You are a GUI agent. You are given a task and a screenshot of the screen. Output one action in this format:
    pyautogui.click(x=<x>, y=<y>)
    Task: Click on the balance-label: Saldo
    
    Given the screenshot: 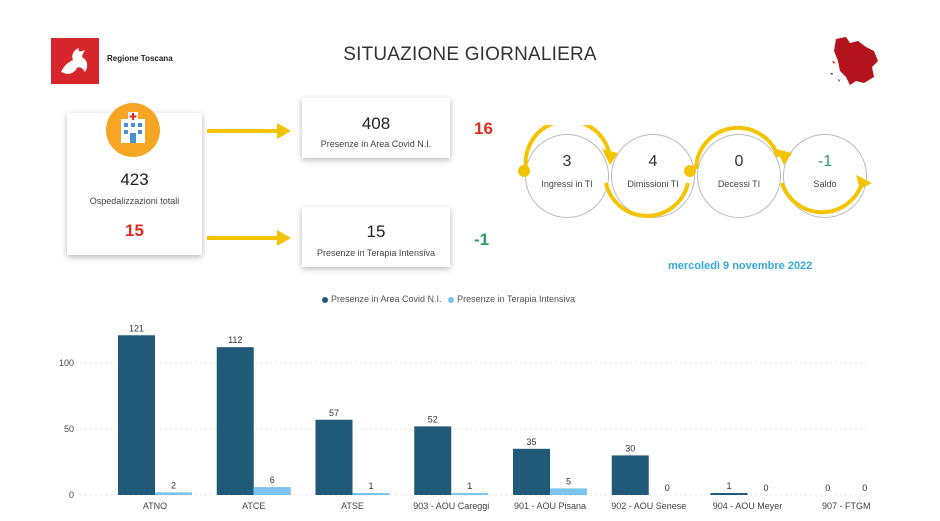 What is the action you would take?
    pyautogui.click(x=825, y=184)
    